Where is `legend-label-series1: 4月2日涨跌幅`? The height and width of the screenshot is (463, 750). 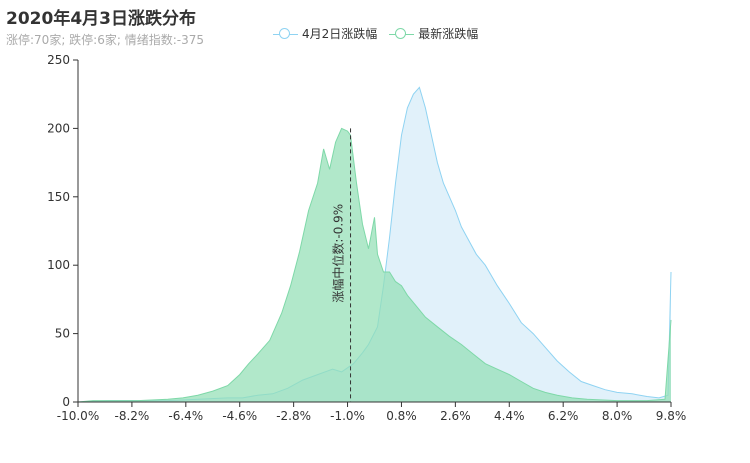 legend-label-series1: 4月2日涨跌幅 is located at coordinates (340, 34).